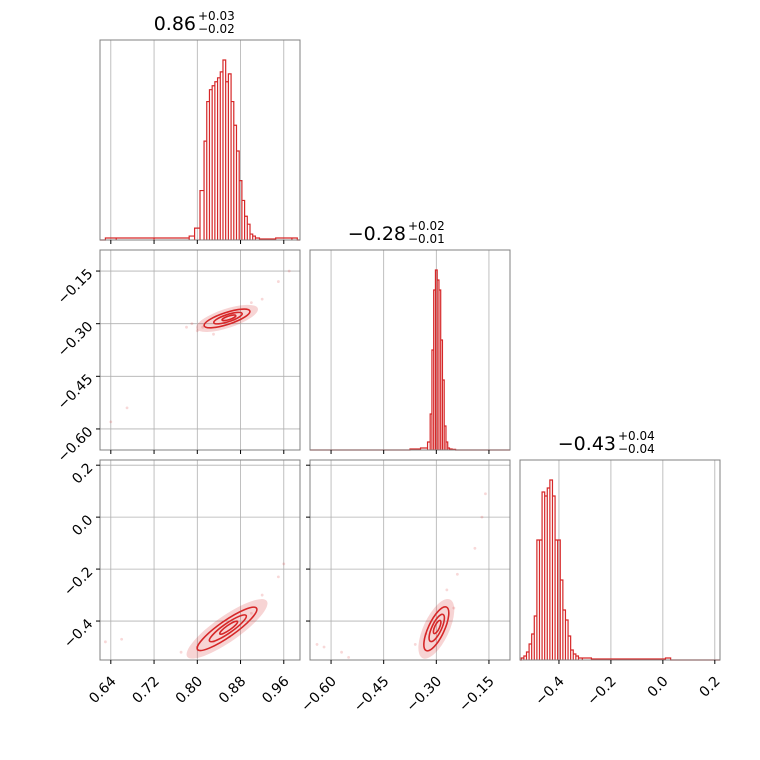 This screenshot has height=760, width=760. What do you see at coordinates (78, 633) in the screenshot?
I see `y-tick-label: −0.4` at bounding box center [78, 633].